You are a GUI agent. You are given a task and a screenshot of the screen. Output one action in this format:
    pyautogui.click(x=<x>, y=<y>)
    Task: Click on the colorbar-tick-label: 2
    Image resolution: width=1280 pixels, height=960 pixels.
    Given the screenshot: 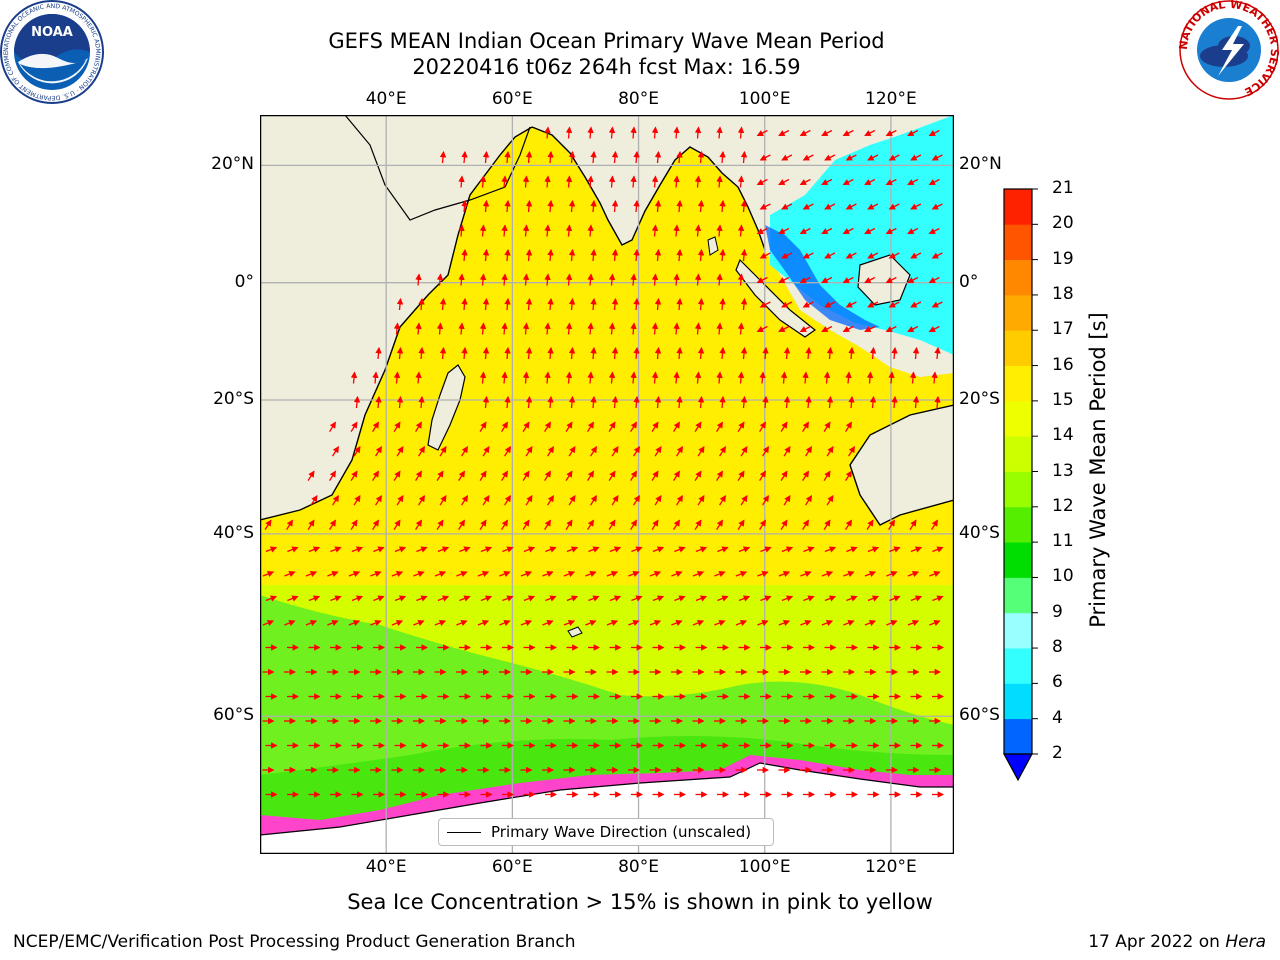 What is the action you would take?
    pyautogui.click(x=1057, y=753)
    